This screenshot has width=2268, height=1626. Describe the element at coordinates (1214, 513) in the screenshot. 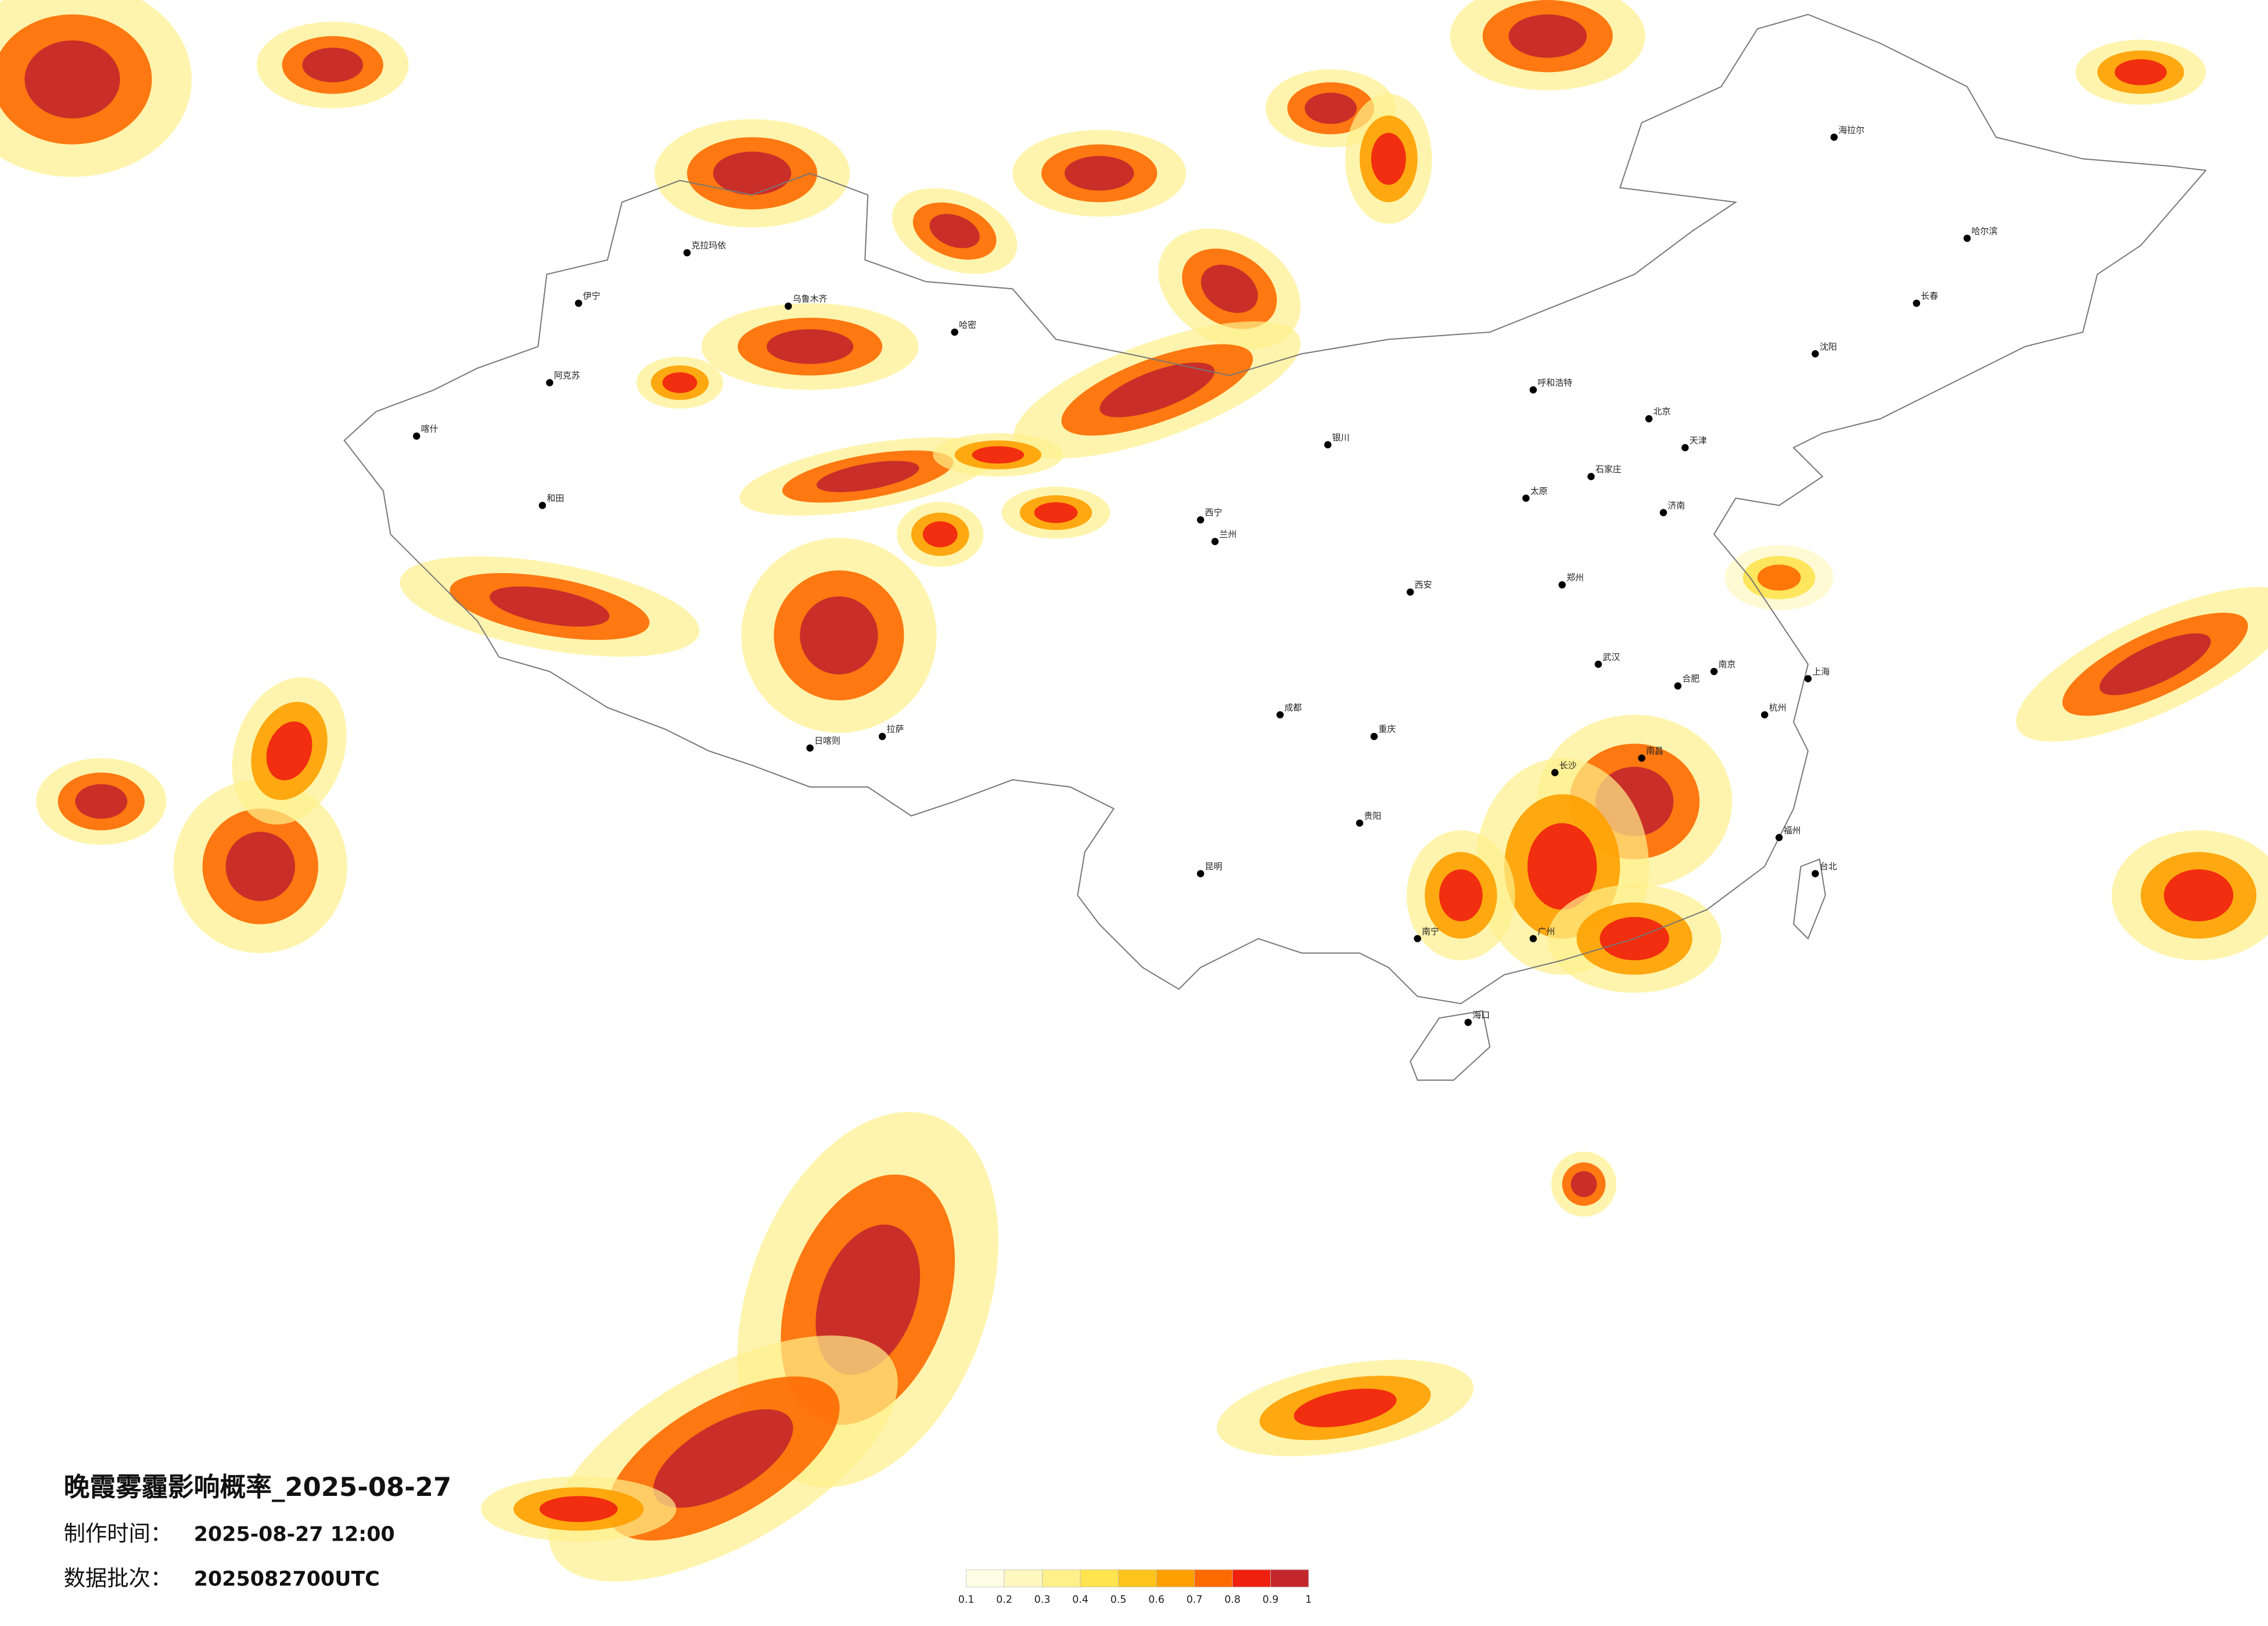

I see `city-label: 西宁` at that location.